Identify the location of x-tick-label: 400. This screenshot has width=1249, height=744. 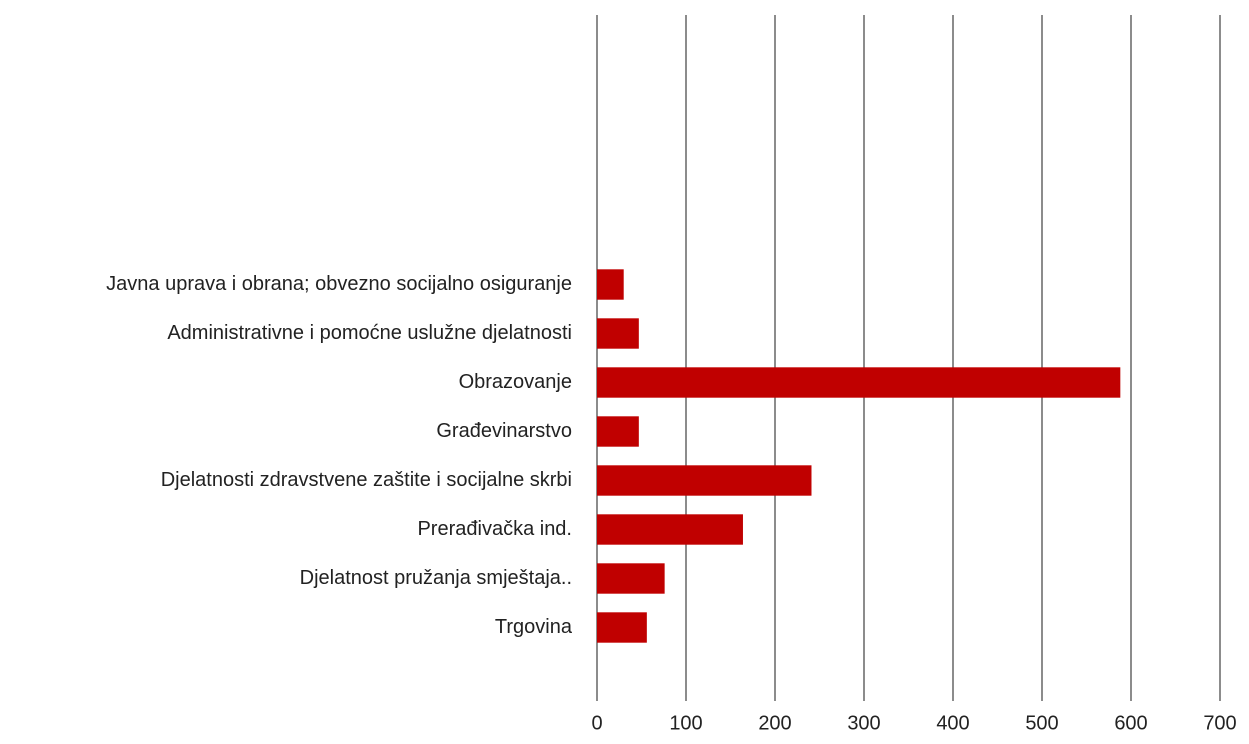
(952, 723).